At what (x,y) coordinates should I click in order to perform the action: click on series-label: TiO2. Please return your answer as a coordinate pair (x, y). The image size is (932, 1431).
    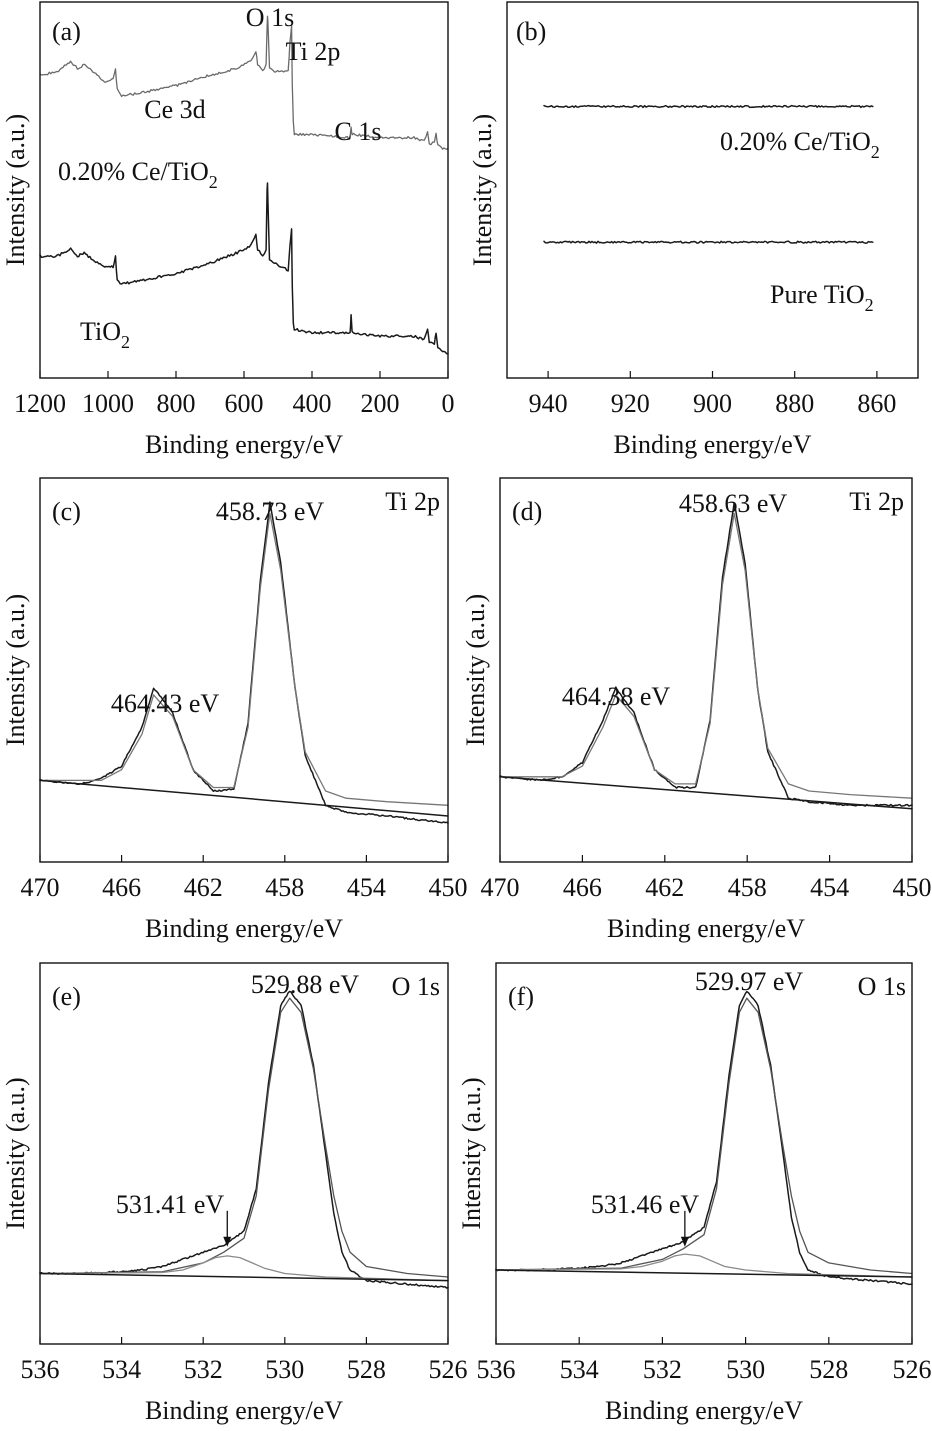
    Looking at the image, I should click on (105, 334).